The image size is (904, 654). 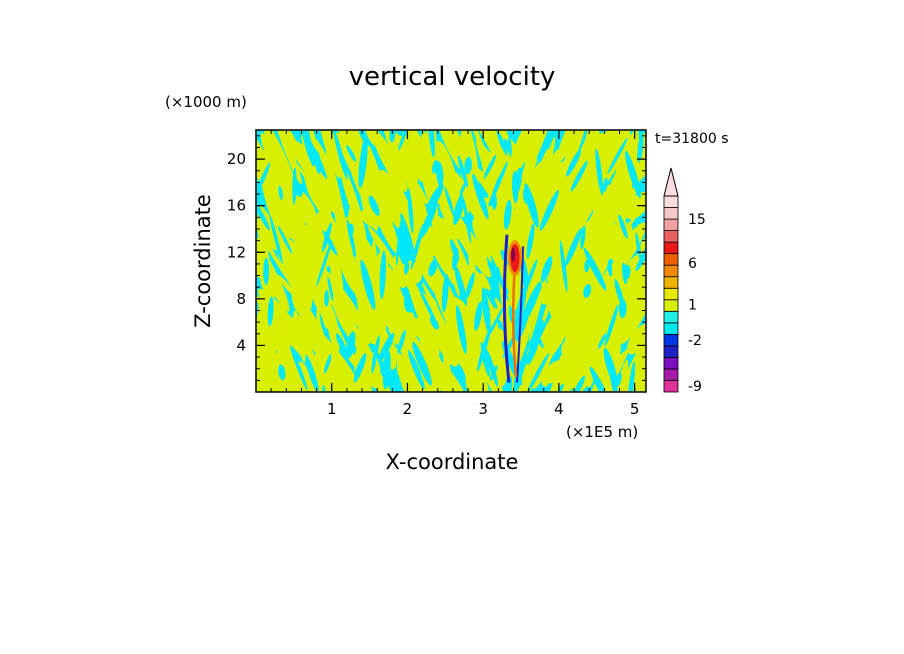 What do you see at coordinates (692, 264) in the screenshot?
I see `colorbar-tick-label: 6` at bounding box center [692, 264].